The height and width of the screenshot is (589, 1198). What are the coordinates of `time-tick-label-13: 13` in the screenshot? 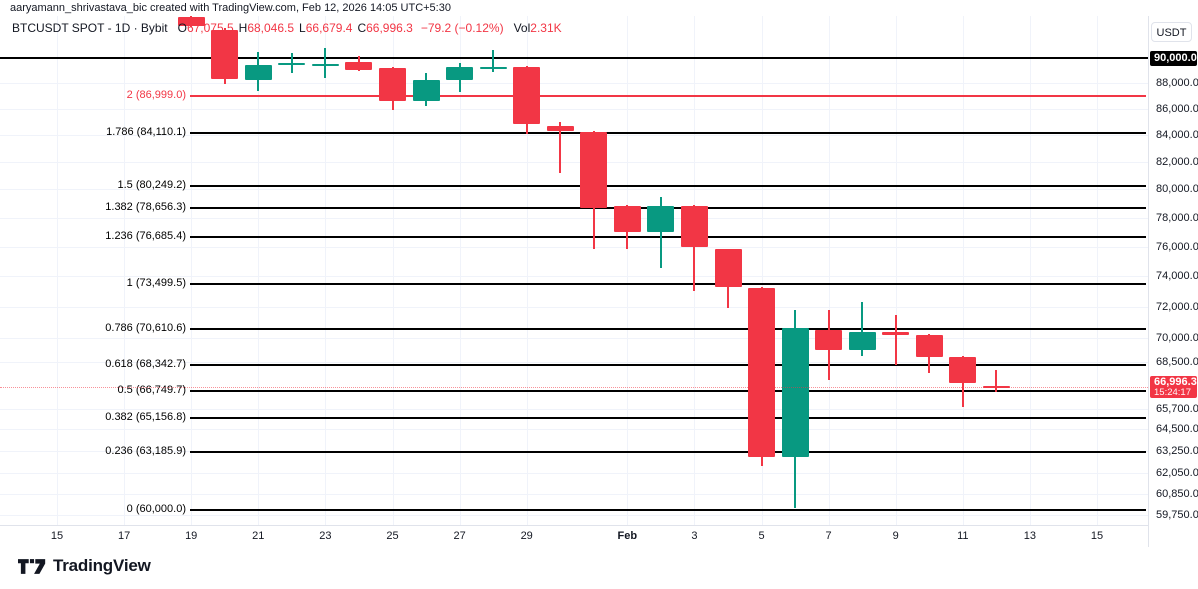 It's located at (1030, 536).